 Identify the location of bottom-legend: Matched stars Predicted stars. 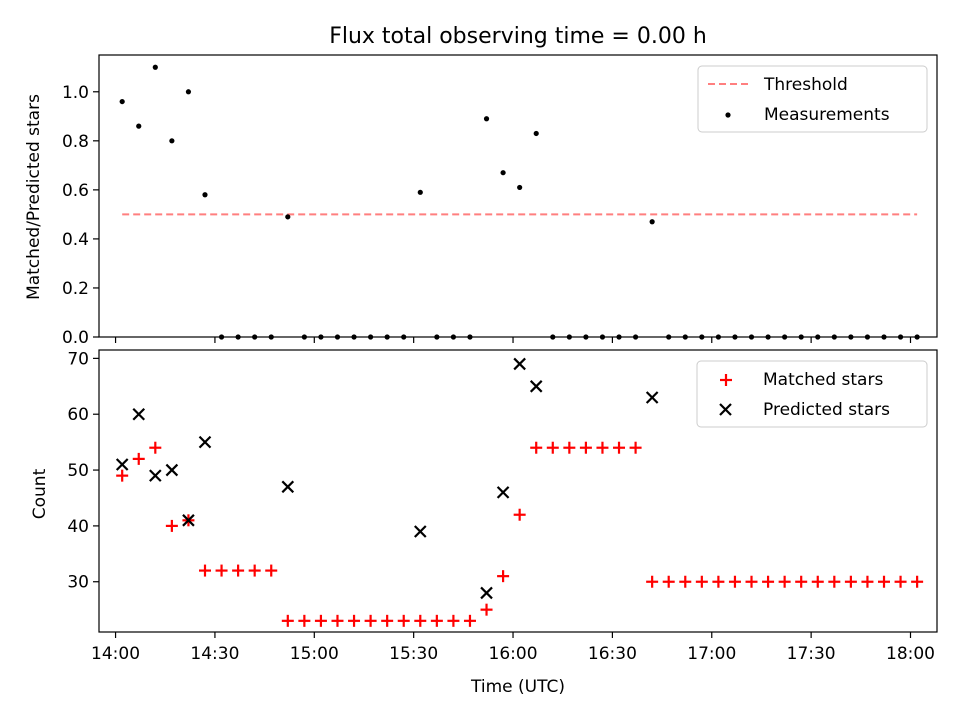
(812, 394).